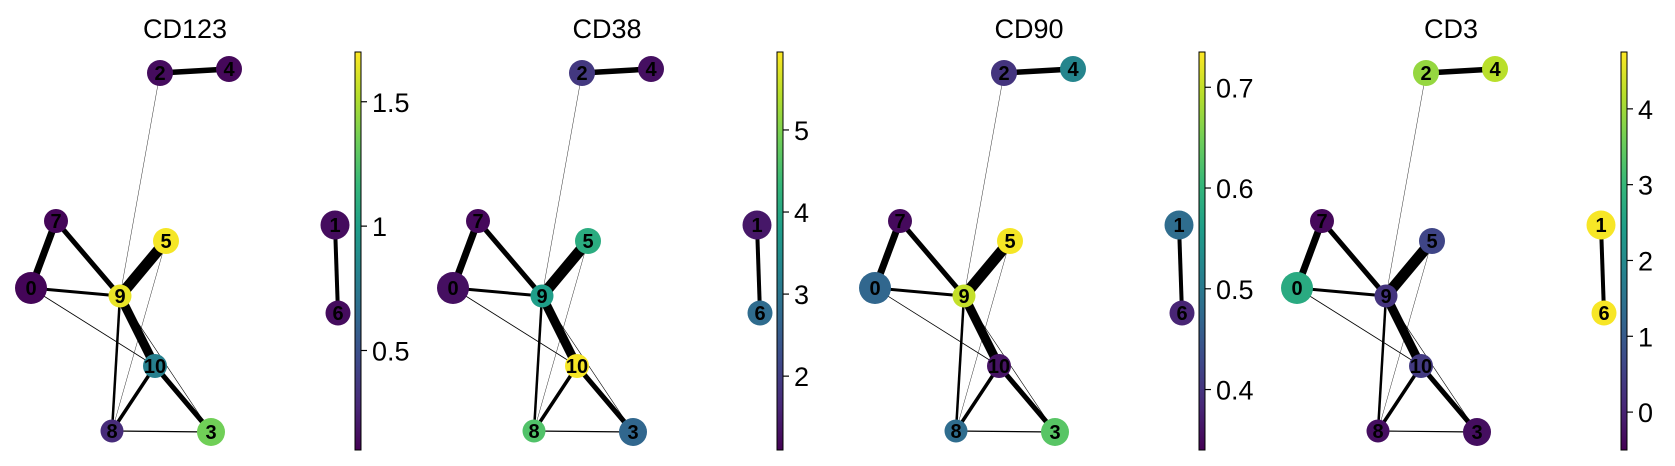 The image size is (1675, 466). Describe the element at coordinates (1028, 29) in the screenshot. I see `panel-title: CD90` at that location.